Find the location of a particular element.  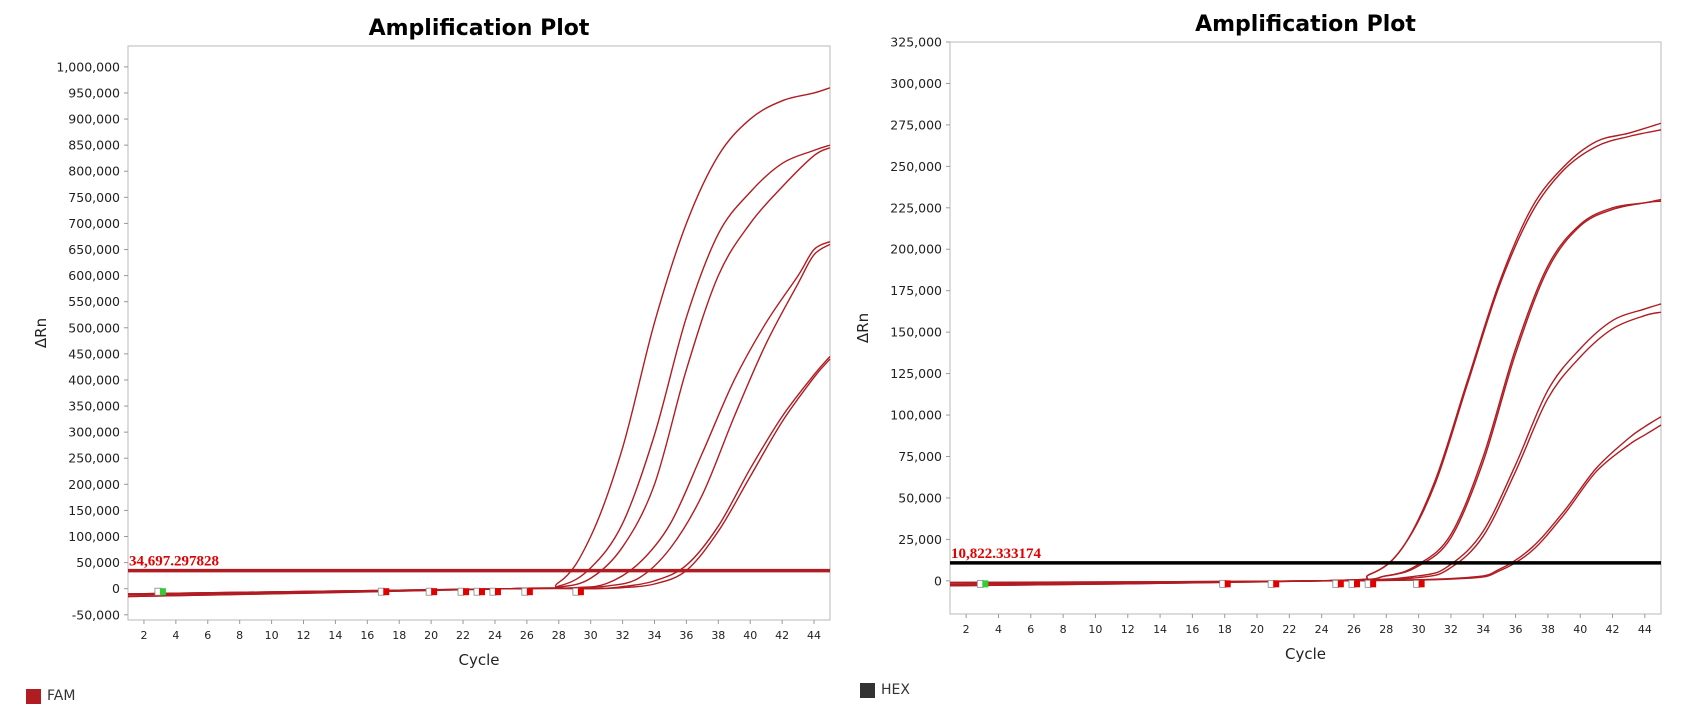

x-tick-label: 16 is located at coordinates (1192, 629).